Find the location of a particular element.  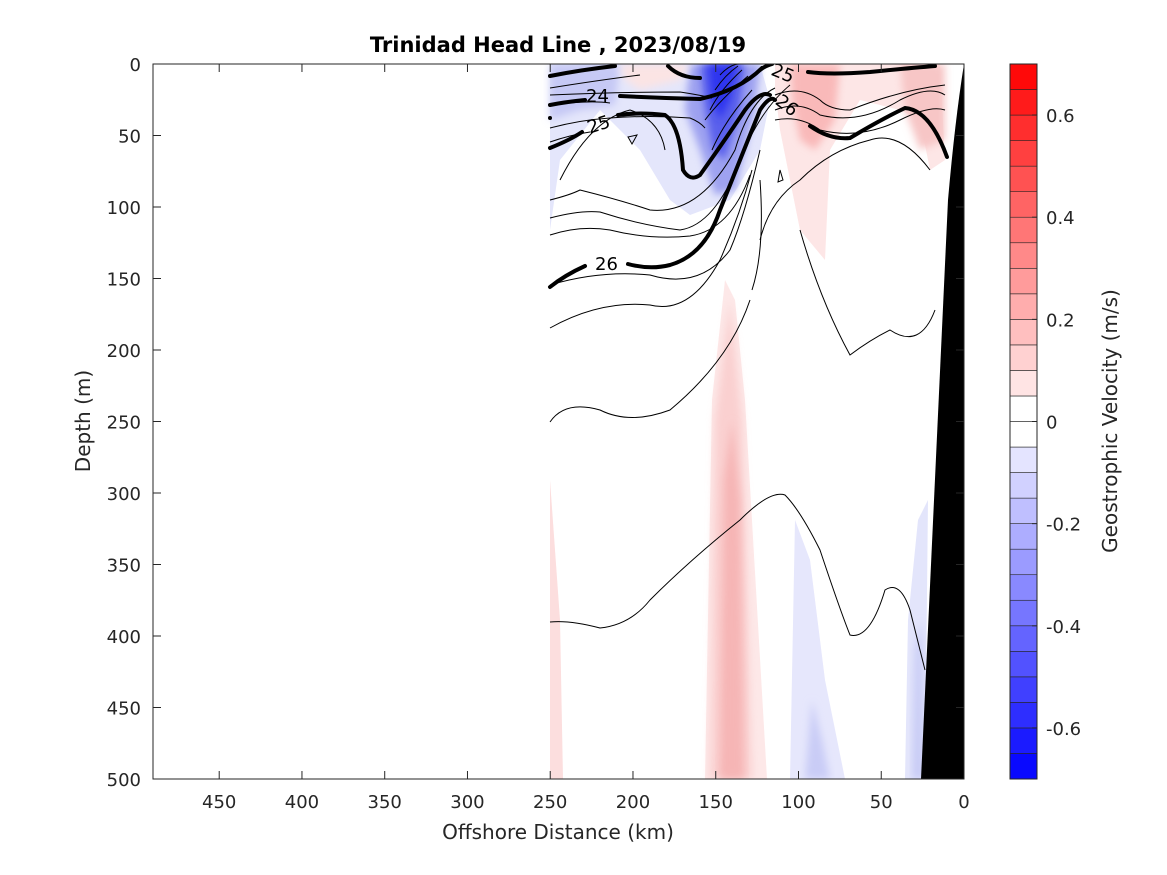

colorbar-tick-label: 0.2 is located at coordinates (1060, 320).